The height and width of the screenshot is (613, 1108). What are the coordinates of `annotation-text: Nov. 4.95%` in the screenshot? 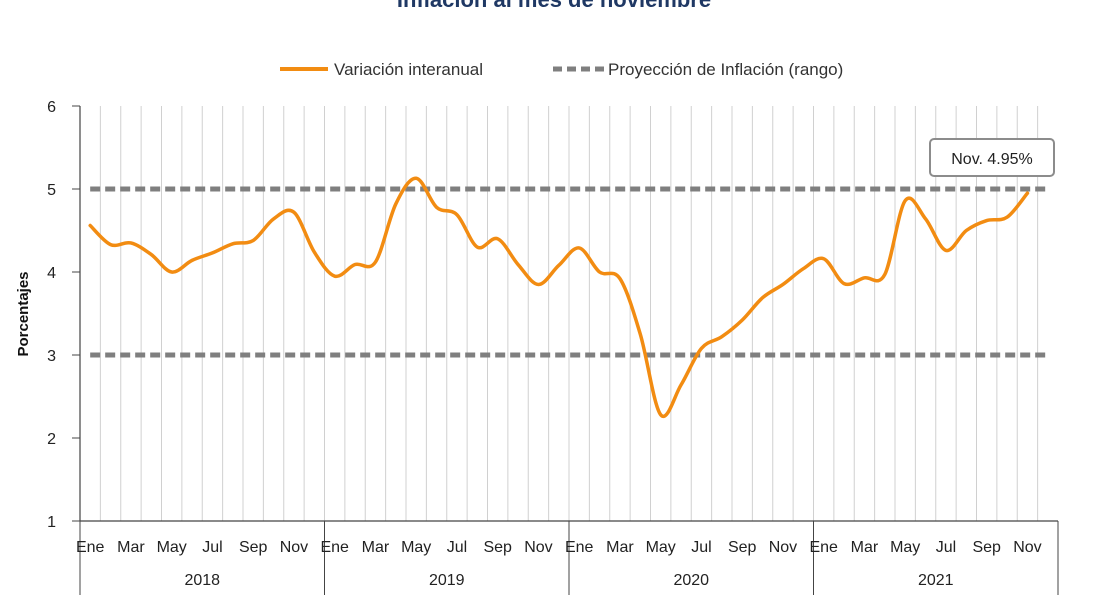 It's located at (992, 159).